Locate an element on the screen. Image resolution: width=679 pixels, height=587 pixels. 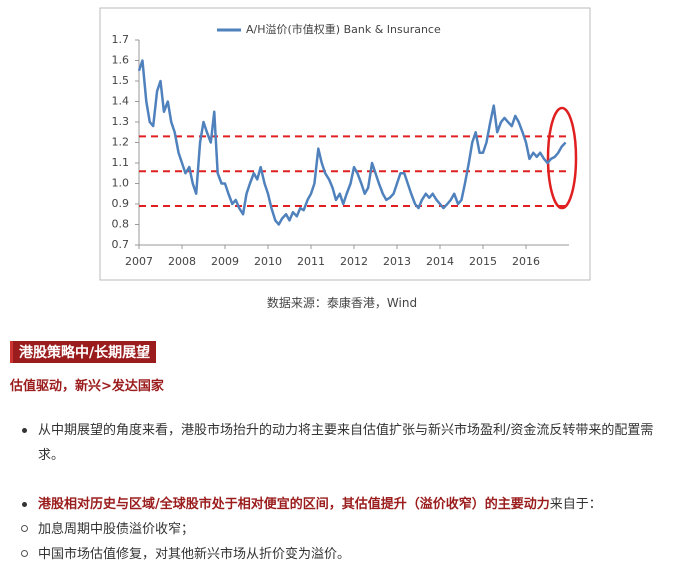
legend-label: A/H溢价(市值权重) Bank & Insurance is located at coordinates (343, 29).